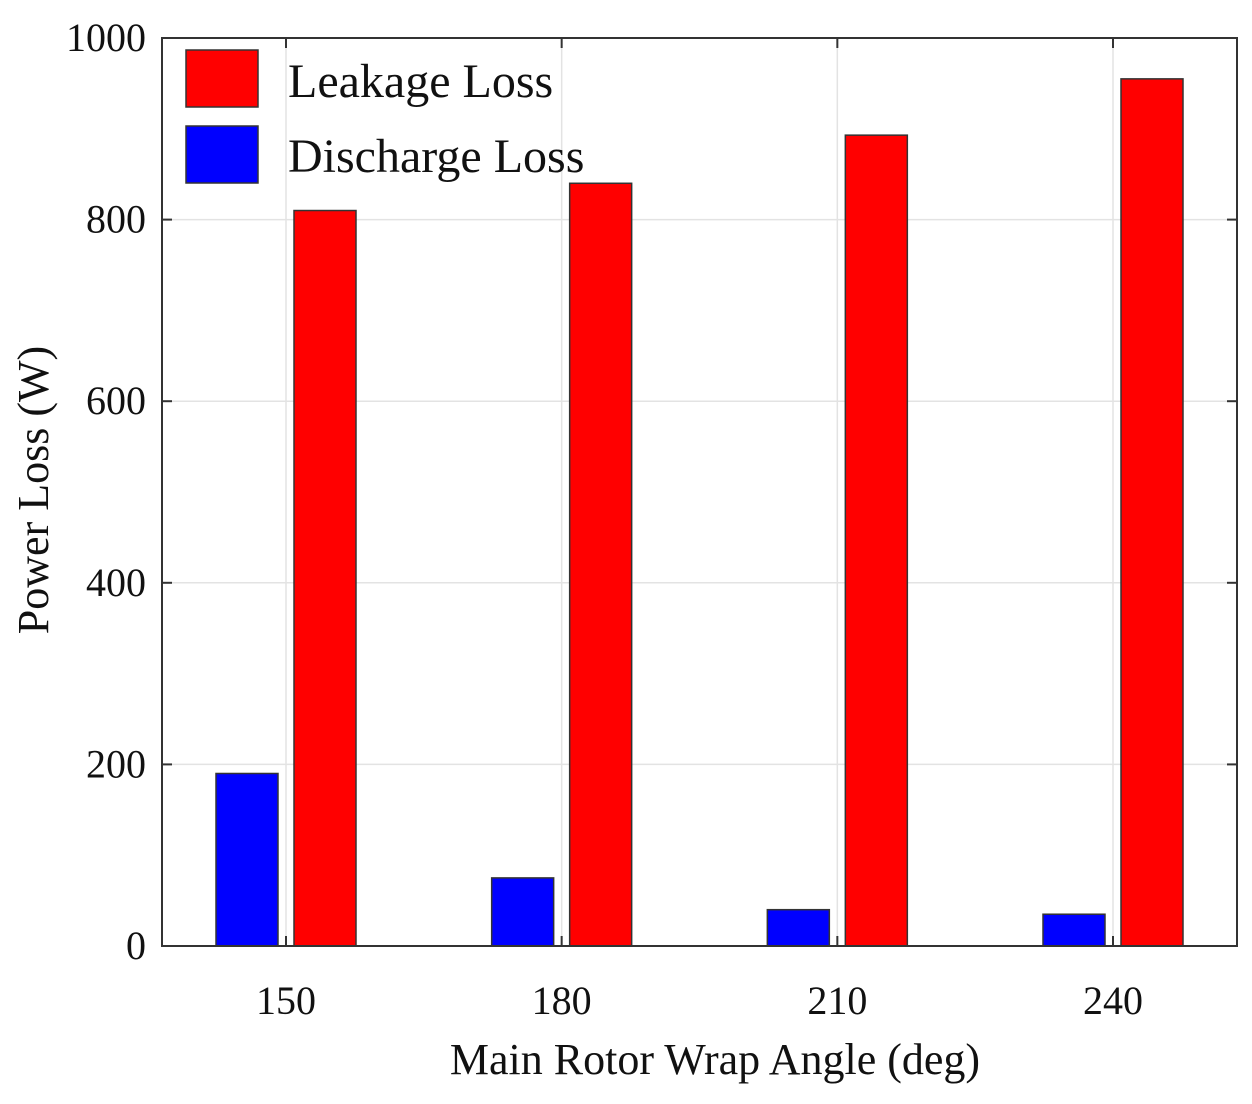  I want to click on x-tick-label: 180, so click(562, 1000).